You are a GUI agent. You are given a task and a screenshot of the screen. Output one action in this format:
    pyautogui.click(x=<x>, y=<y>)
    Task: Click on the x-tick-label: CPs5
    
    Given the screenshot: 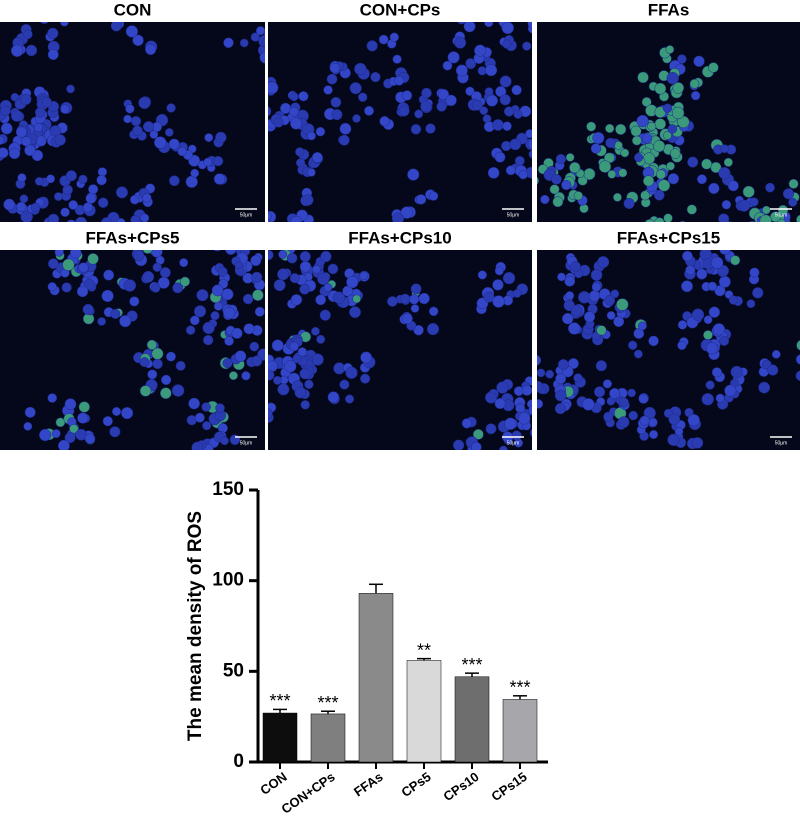 What is the action you would take?
    pyautogui.click(x=415, y=784)
    